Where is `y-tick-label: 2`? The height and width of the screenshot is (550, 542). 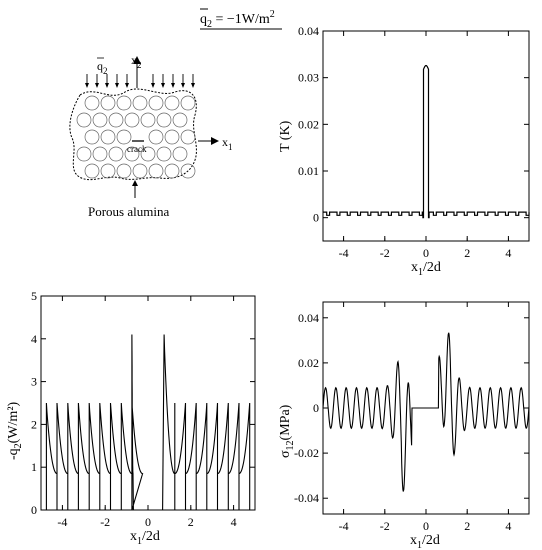 y-tick-label: 2 is located at coordinates (34, 424).